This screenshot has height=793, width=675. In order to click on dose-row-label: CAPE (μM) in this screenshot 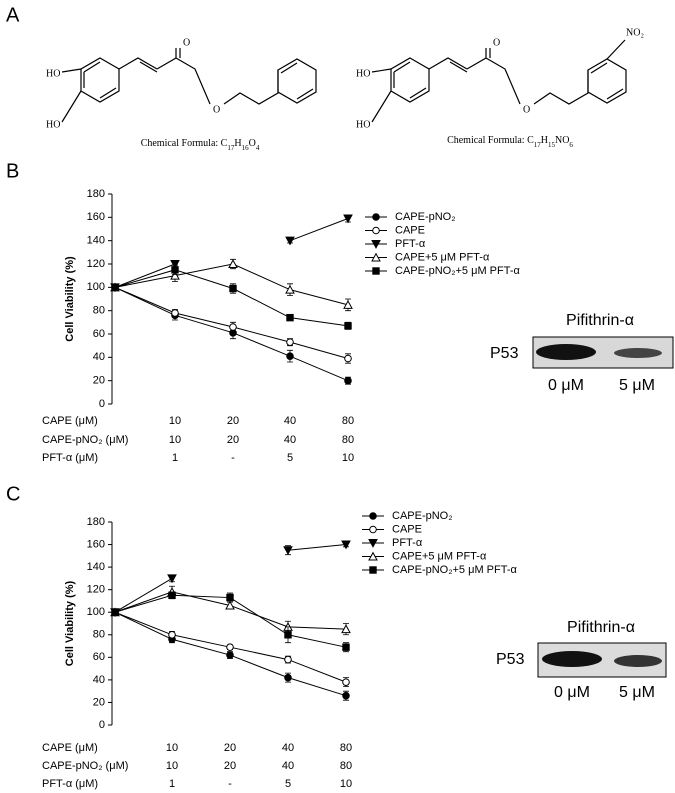, I will do `click(70, 421)`.